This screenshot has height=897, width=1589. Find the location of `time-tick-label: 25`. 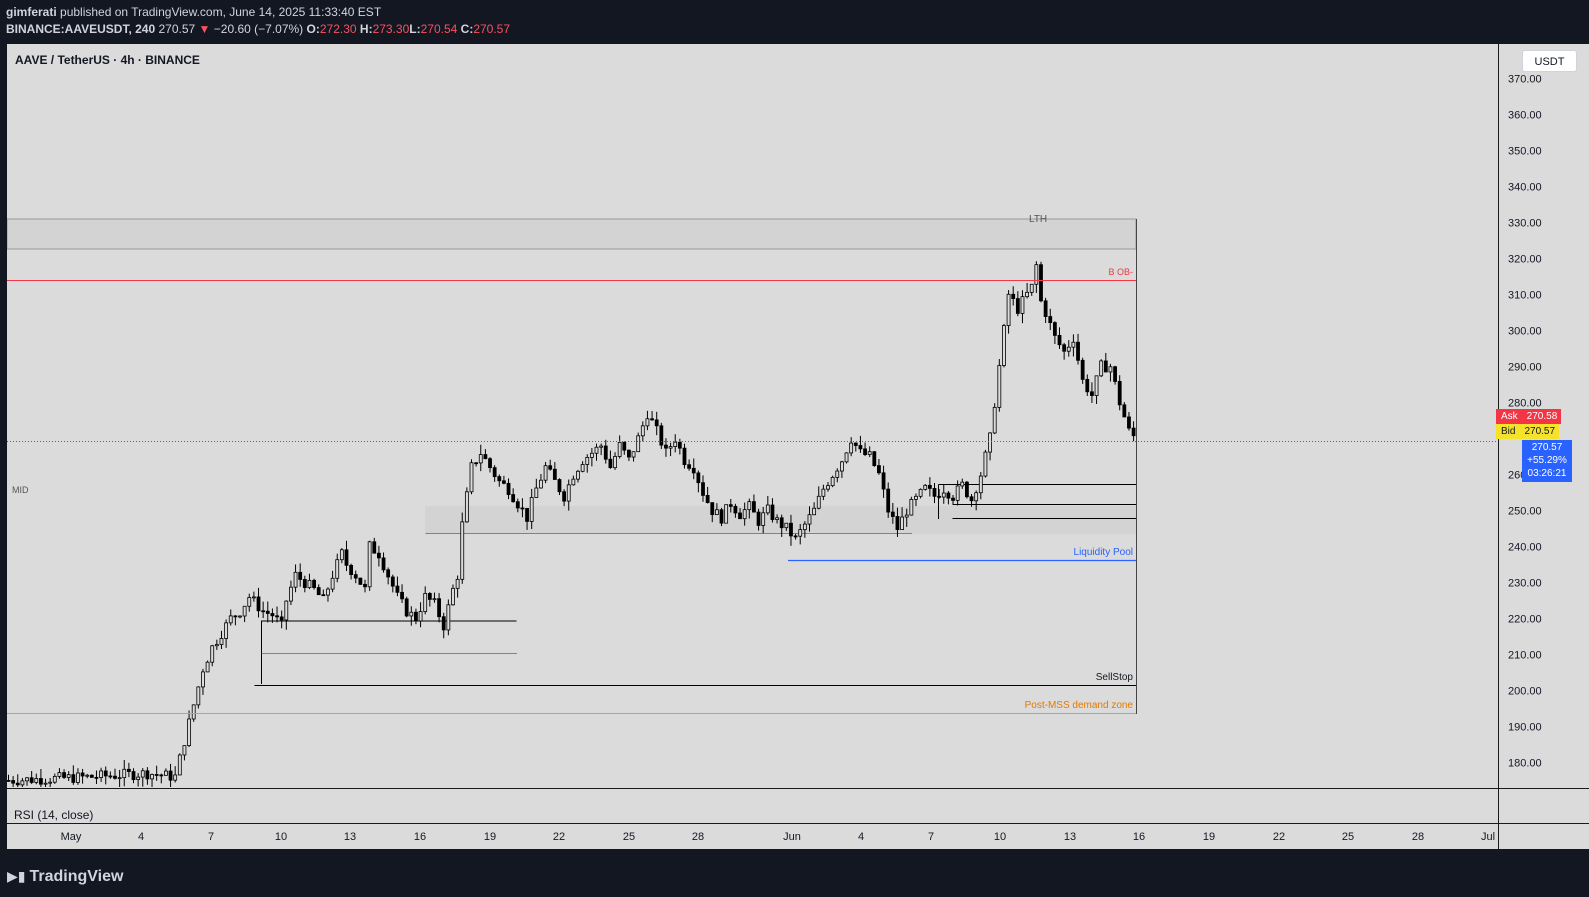

time-tick-label: 25 is located at coordinates (629, 837).